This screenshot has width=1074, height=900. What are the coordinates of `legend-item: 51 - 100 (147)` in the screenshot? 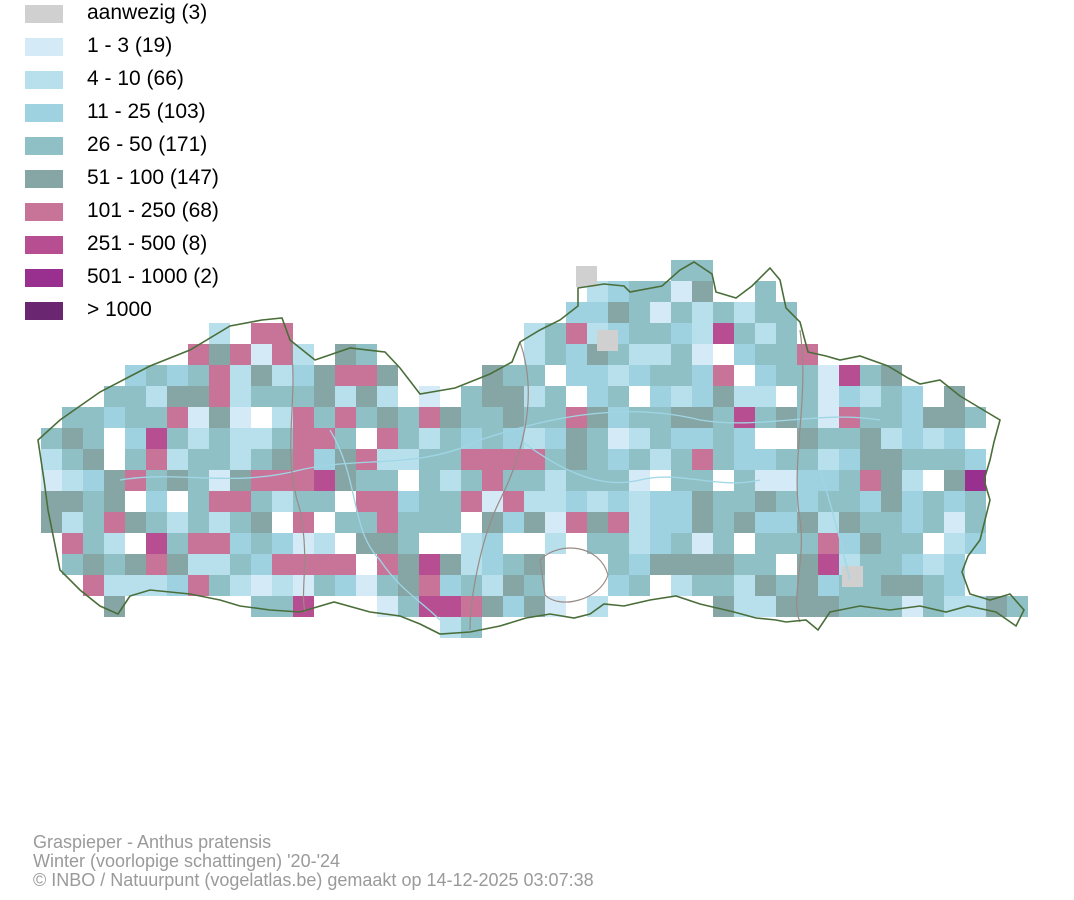 It's located at (155, 178).